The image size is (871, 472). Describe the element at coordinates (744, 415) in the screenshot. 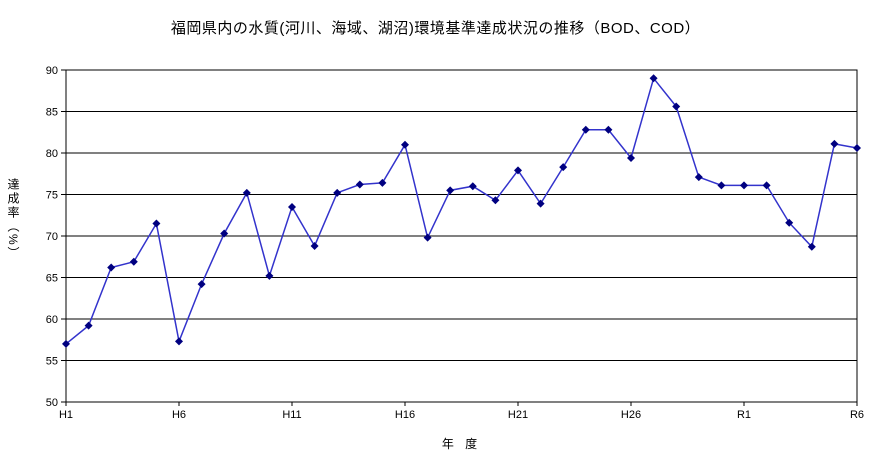

I see `x-tick-label: R1` at that location.